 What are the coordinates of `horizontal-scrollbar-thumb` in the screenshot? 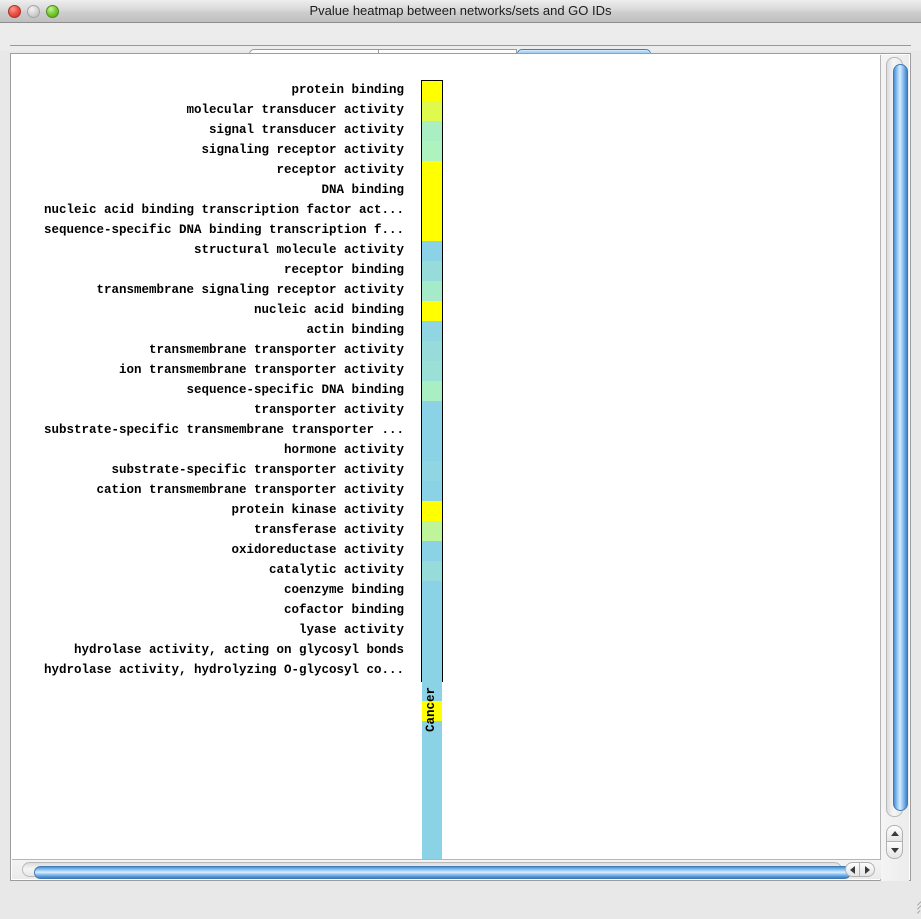 It's located at (442, 872).